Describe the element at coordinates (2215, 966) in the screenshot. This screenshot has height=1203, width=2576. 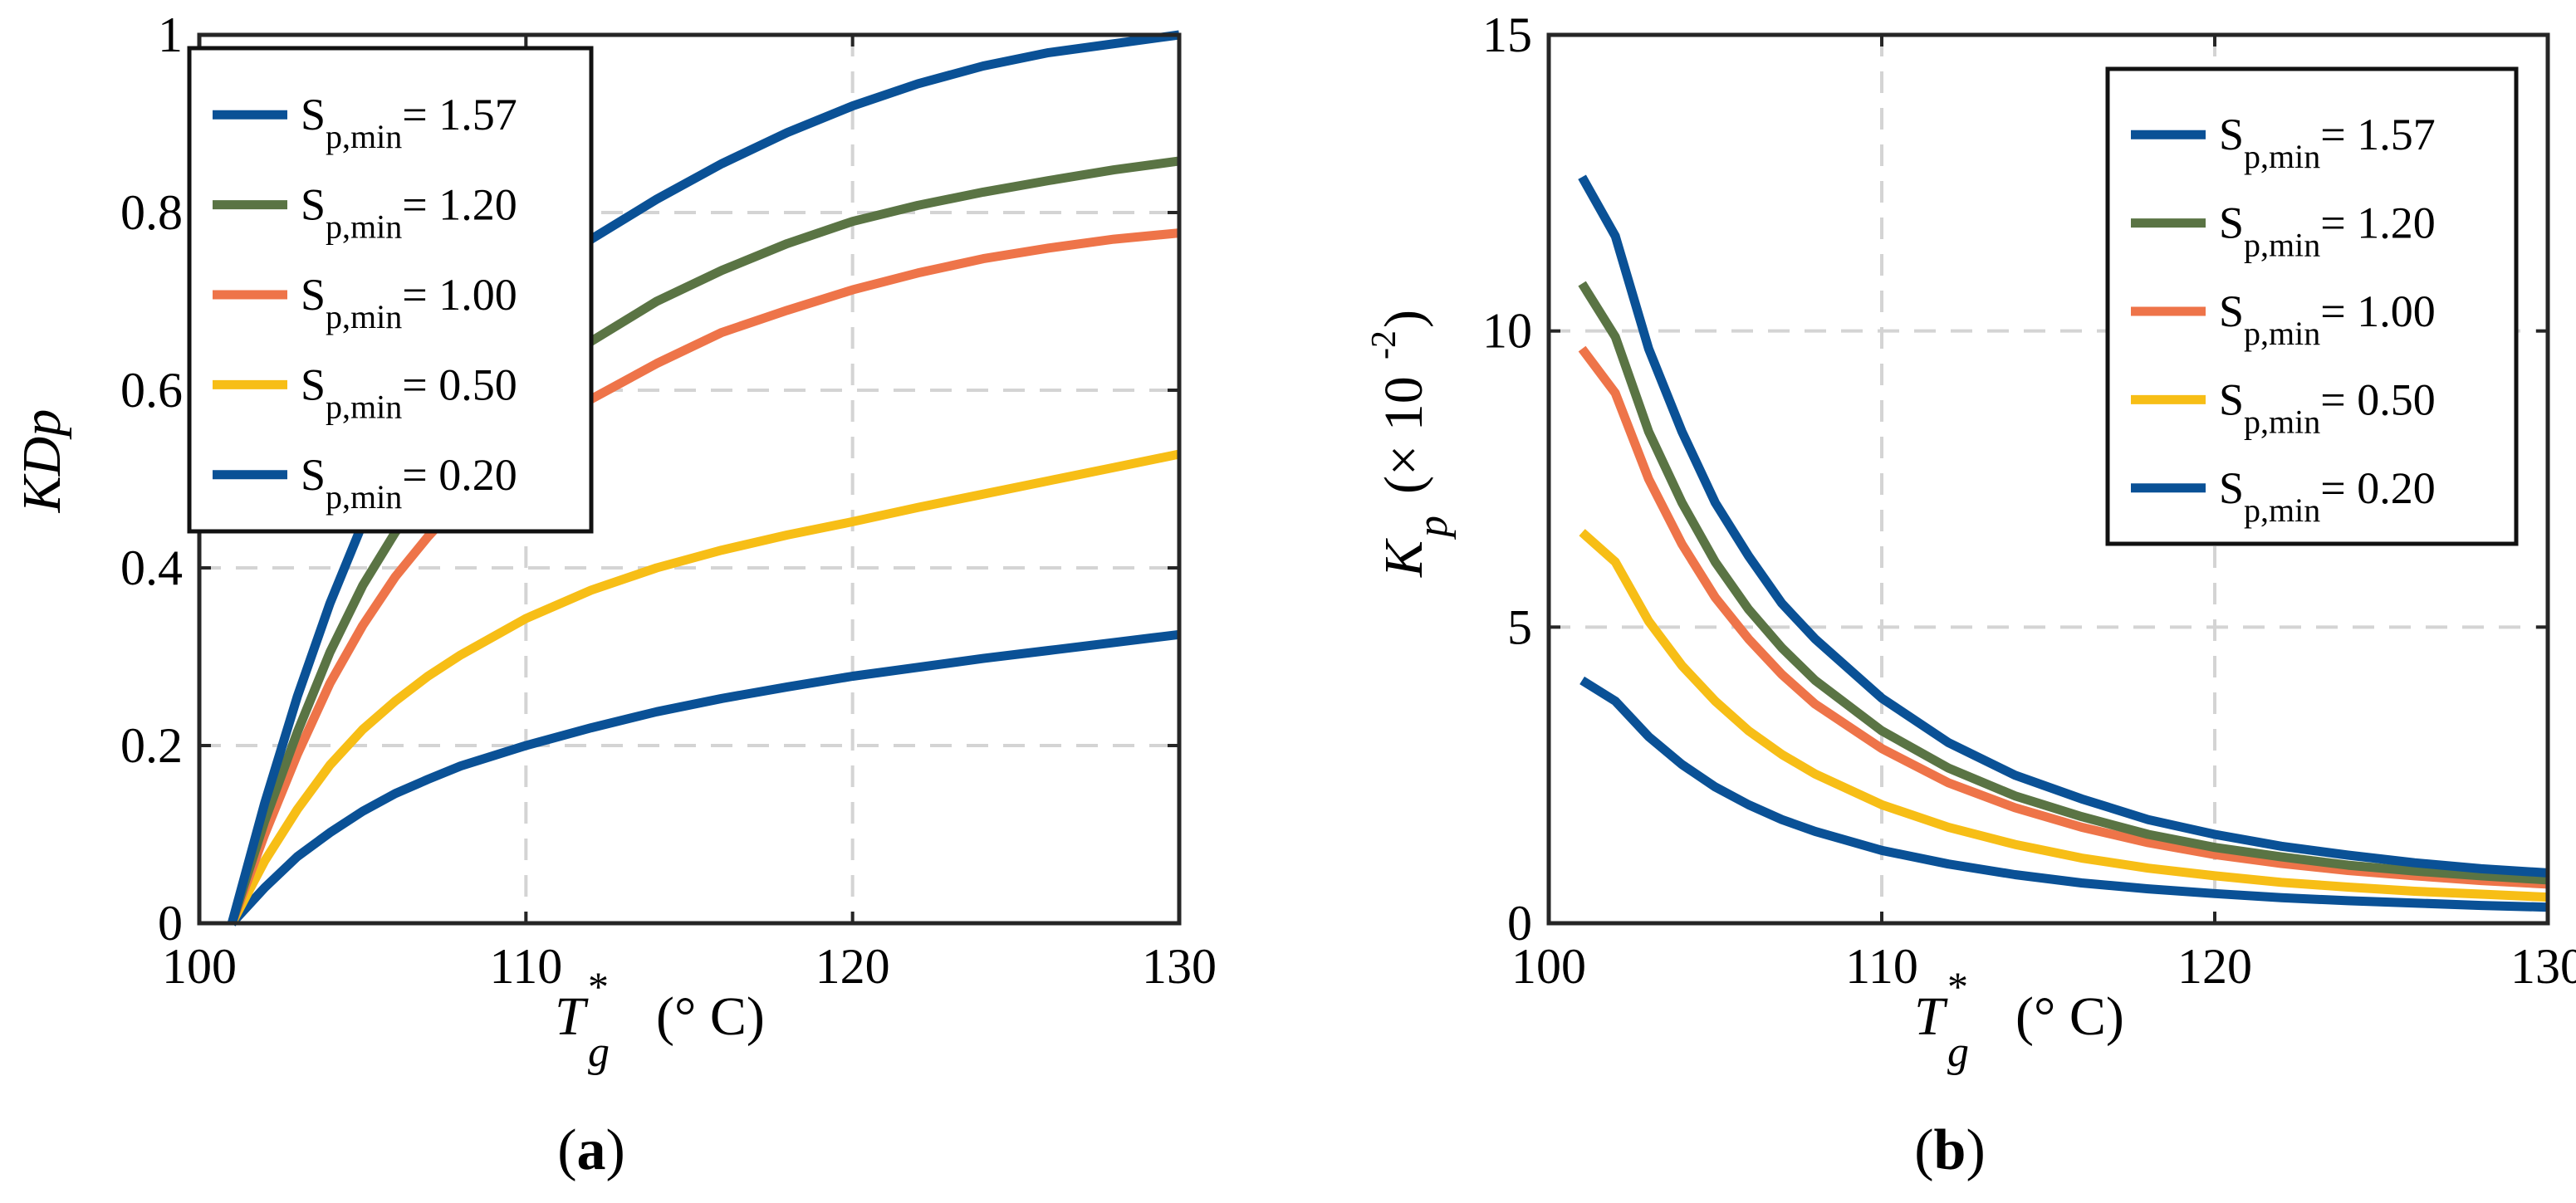
I see `panel-b-x-tick-label: 120` at that location.